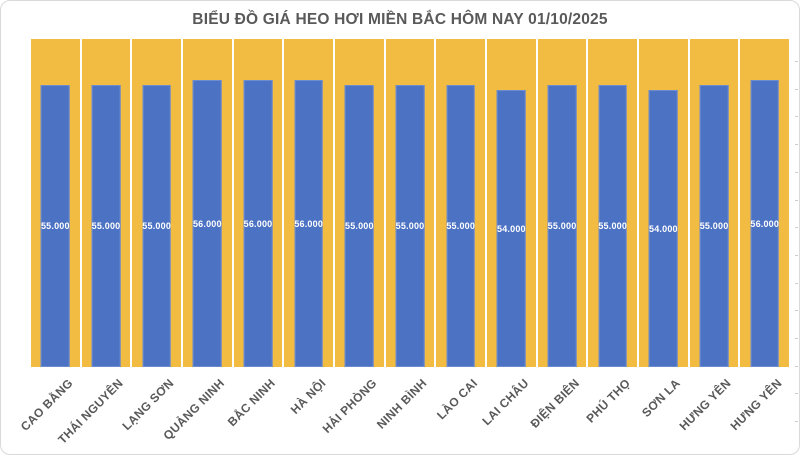 Image resolution: width=800 pixels, height=455 pixels. I want to click on x-axis-label-cell: BẮC NINH, so click(254, 410).